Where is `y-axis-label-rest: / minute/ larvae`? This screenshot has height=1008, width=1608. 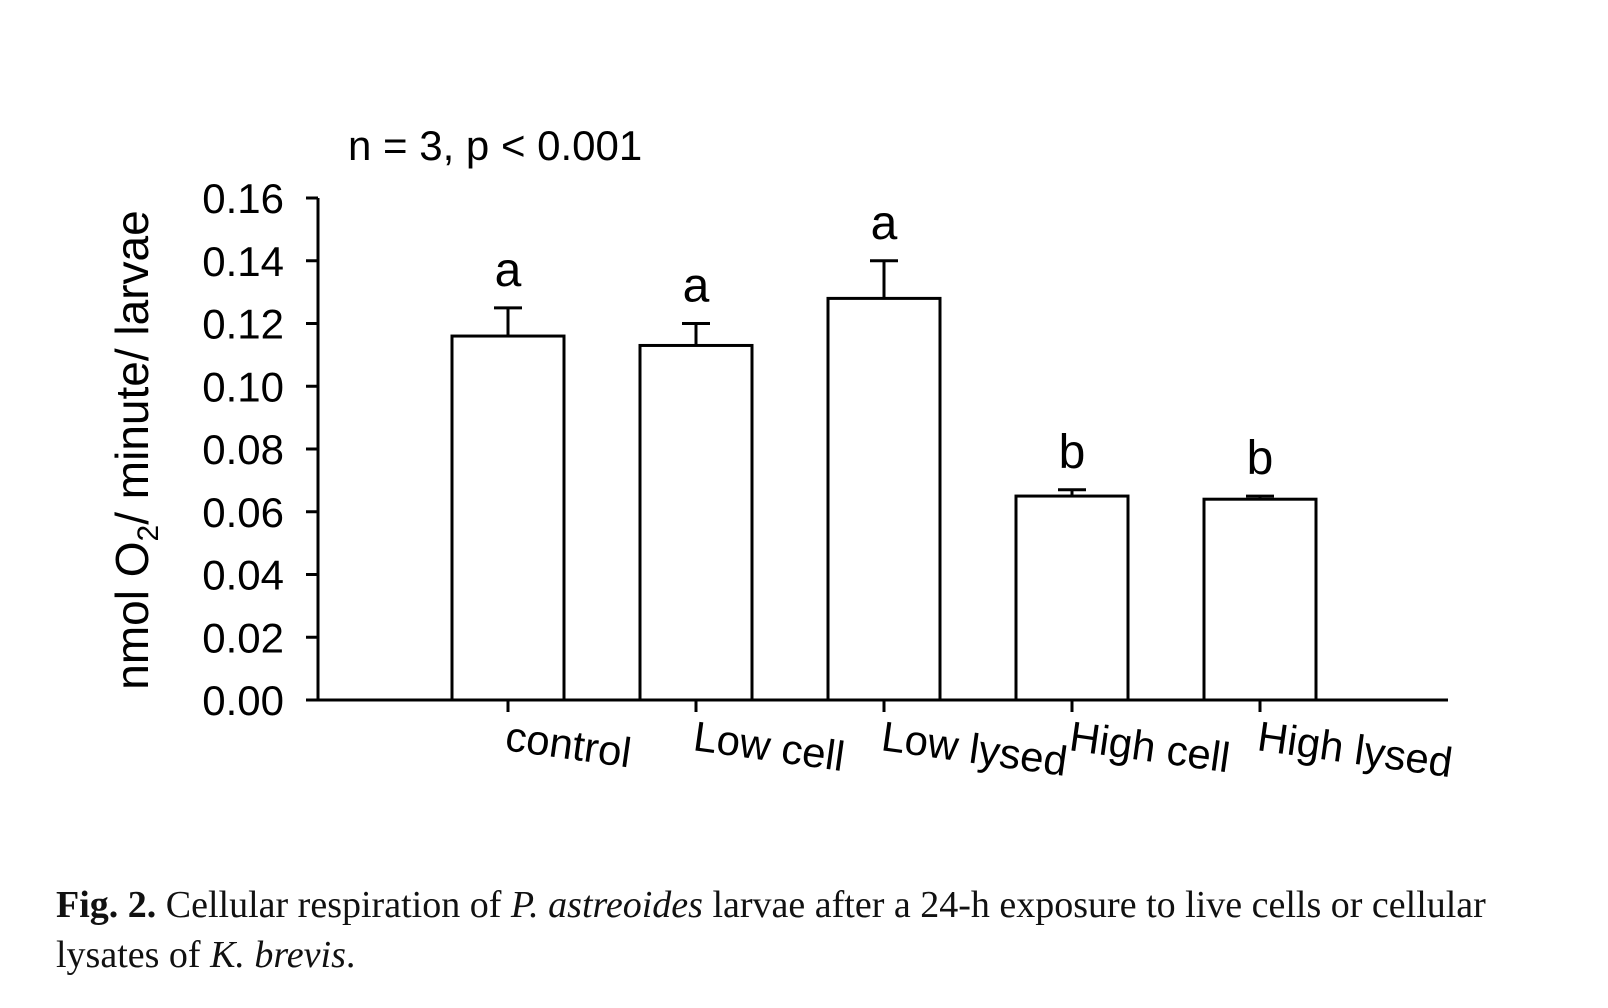
y-axis-label-rest: / minute/ larvae is located at coordinates (132, 367).